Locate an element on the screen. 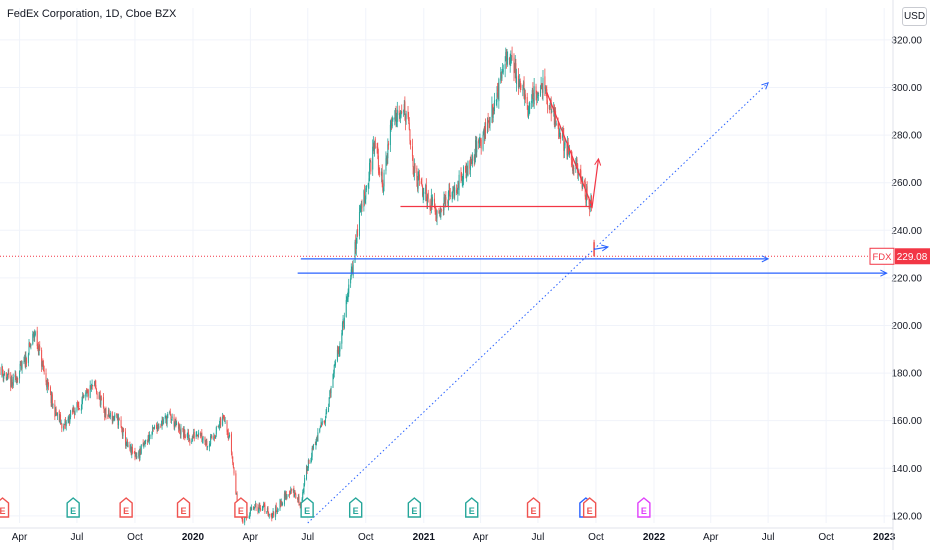 The image size is (932, 550). event-marker-earnings-future: E is located at coordinates (644, 507).